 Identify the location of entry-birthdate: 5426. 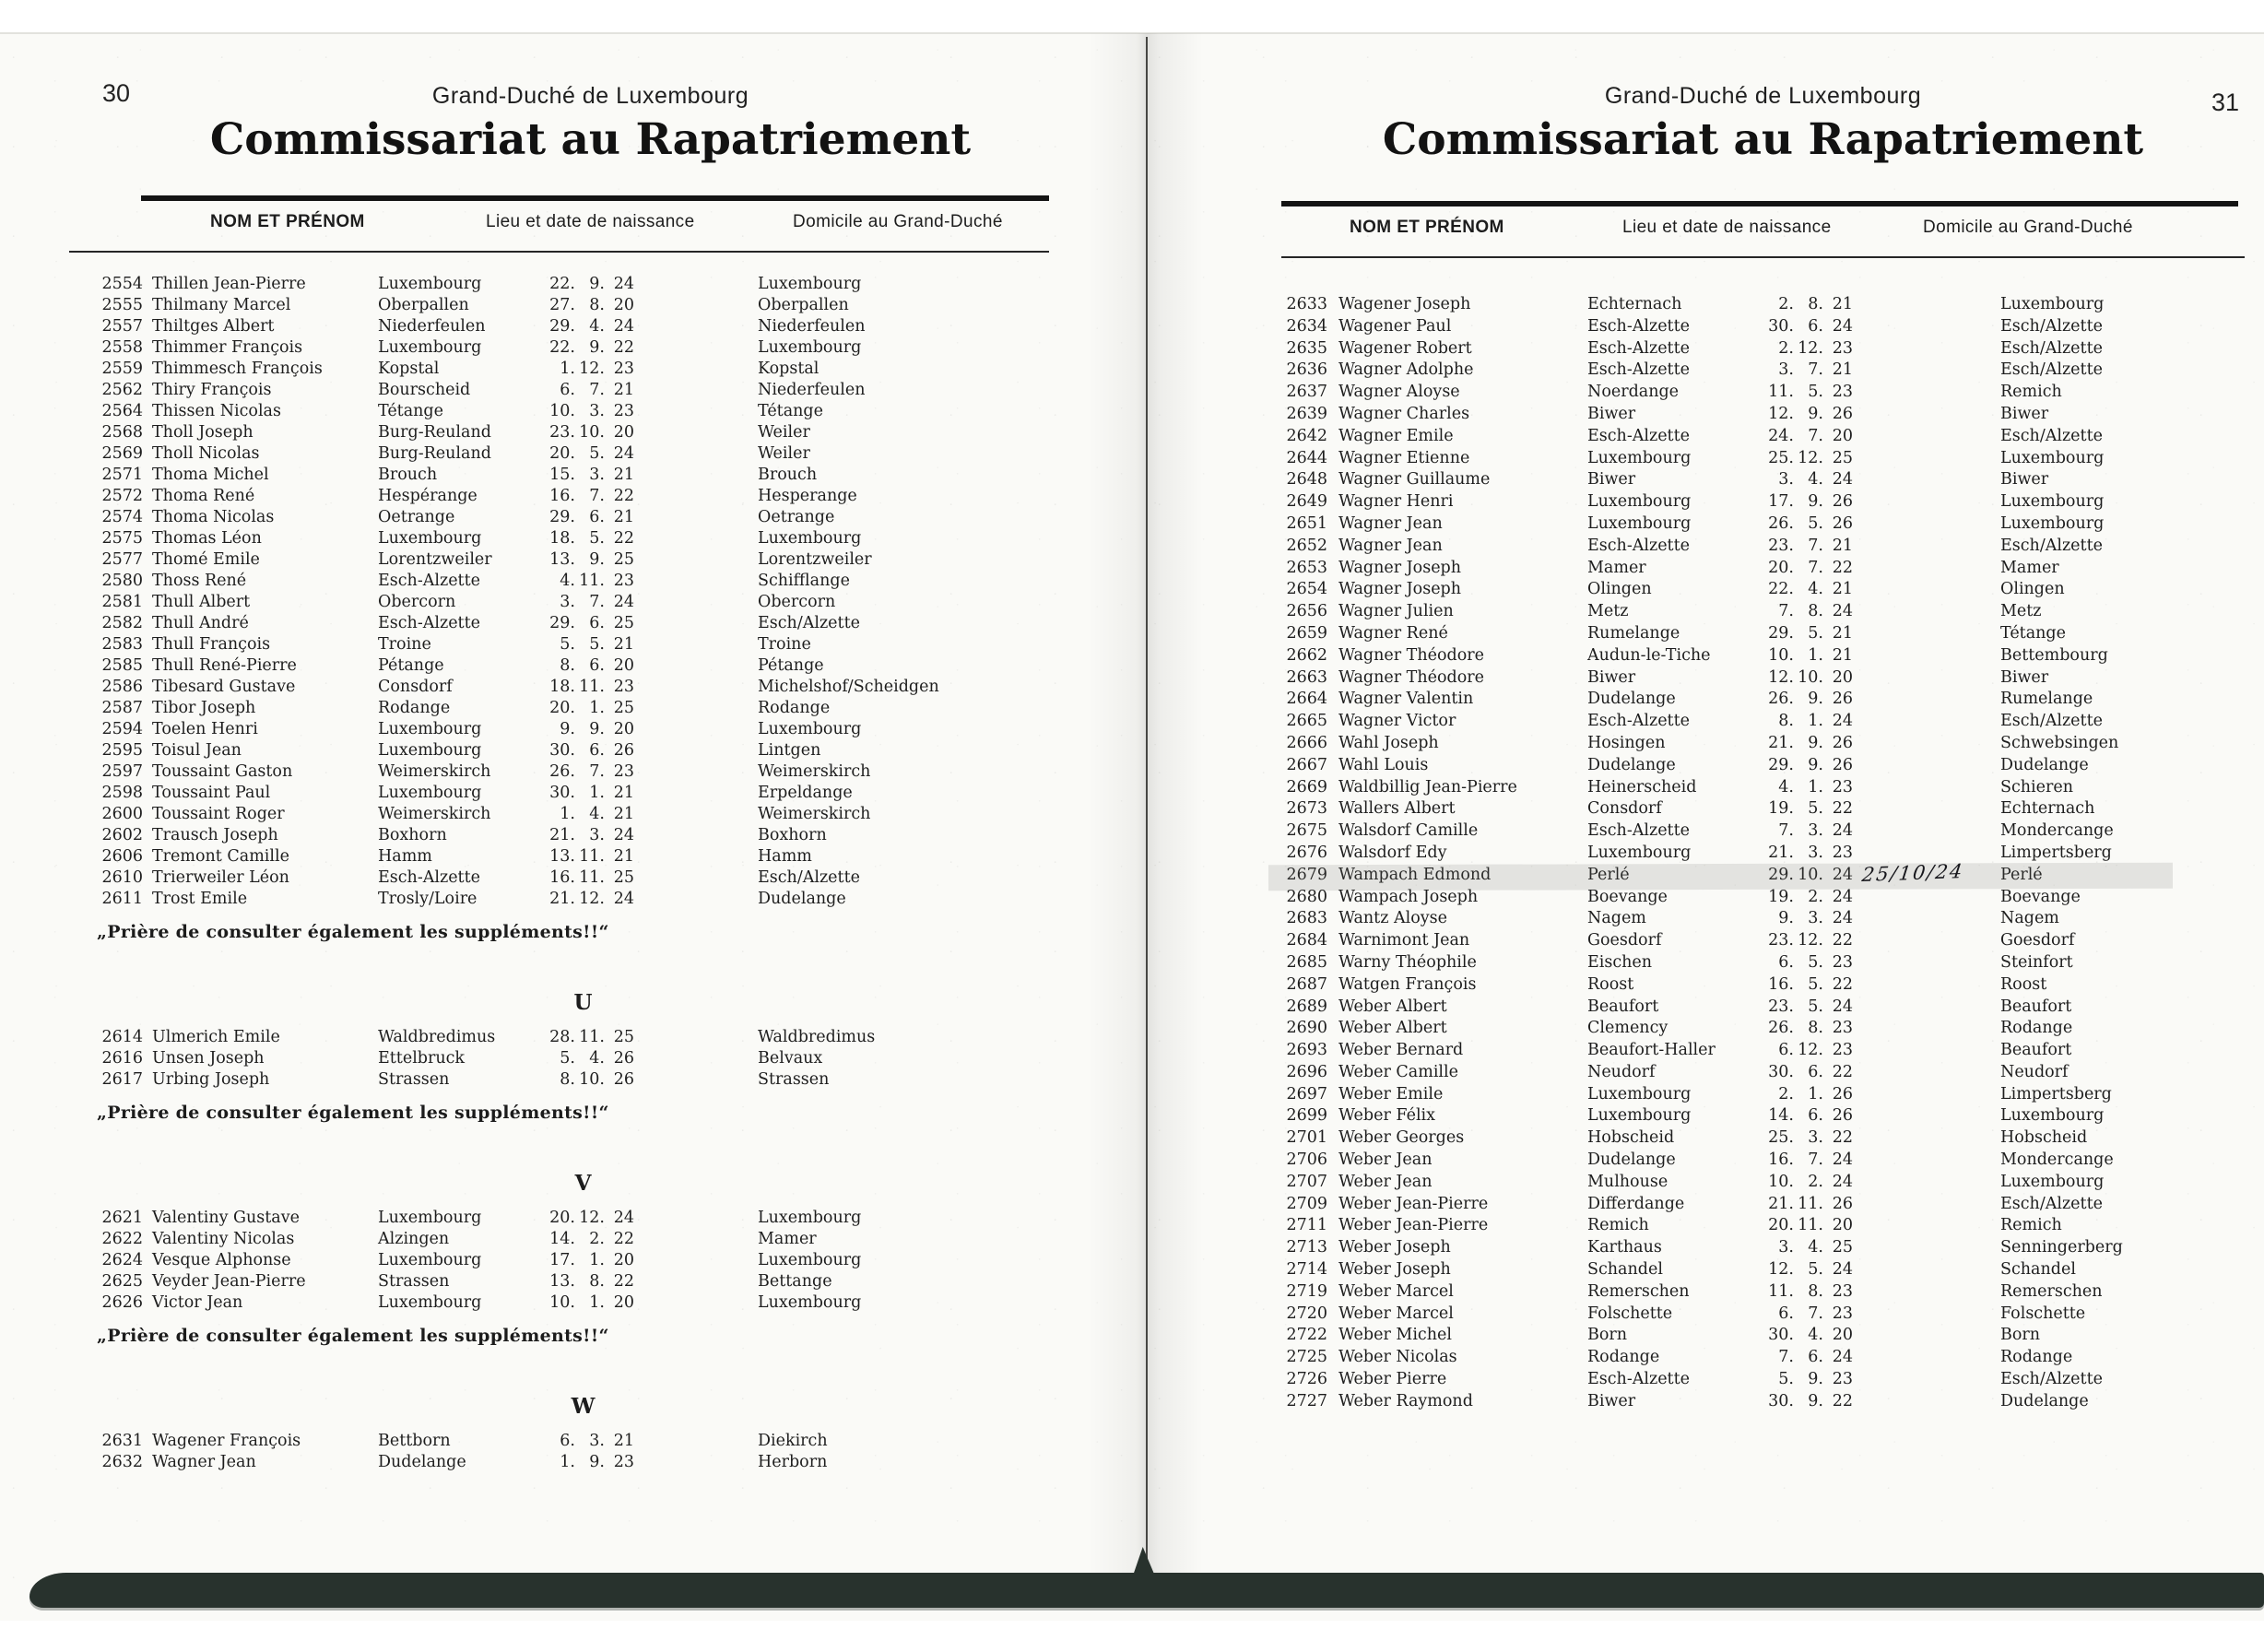
(590, 1058).